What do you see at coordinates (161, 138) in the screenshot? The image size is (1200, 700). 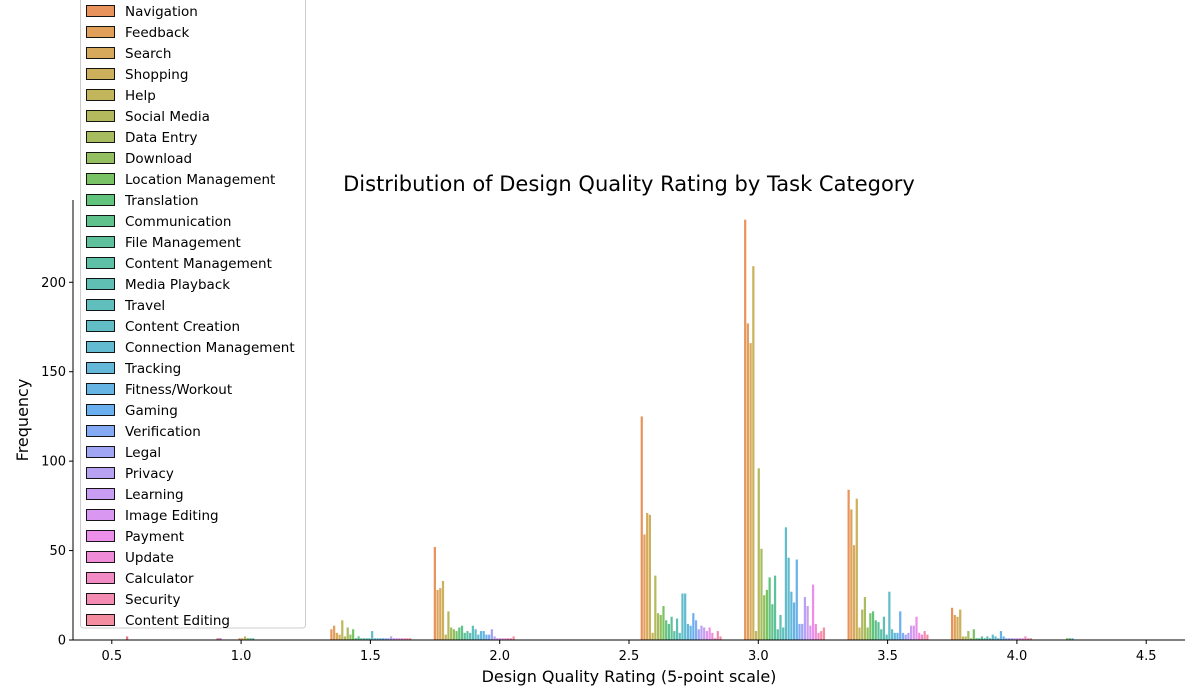 I see `legend-label: Data Entry` at bounding box center [161, 138].